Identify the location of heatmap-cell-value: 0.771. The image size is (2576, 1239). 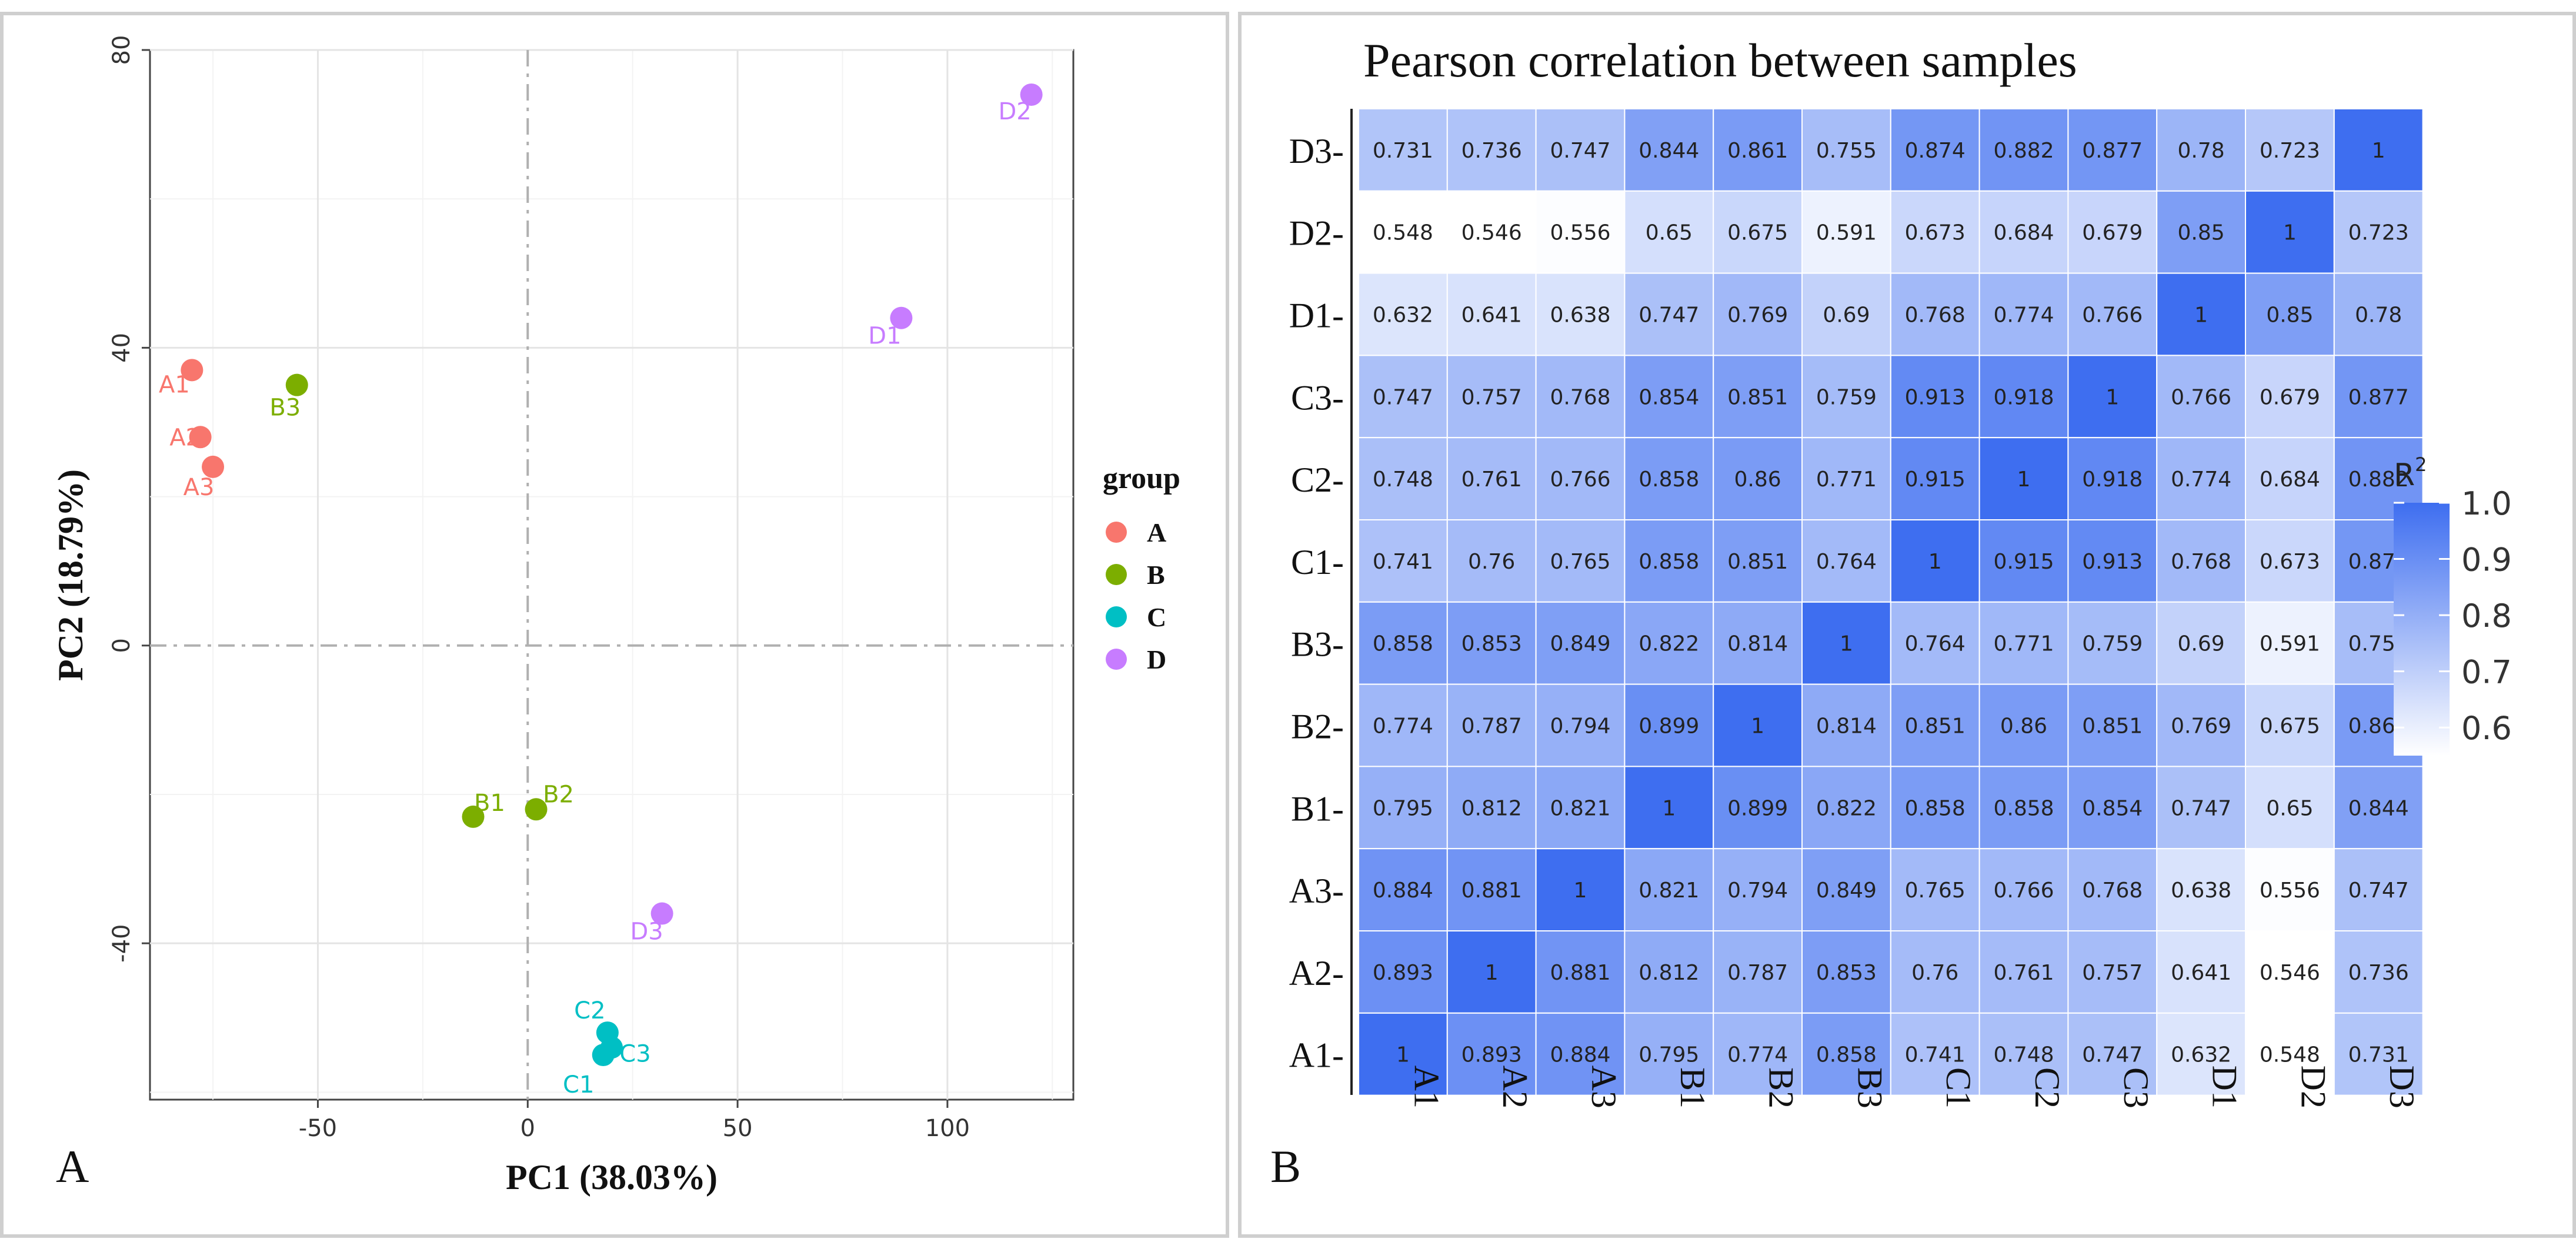
(1846, 479).